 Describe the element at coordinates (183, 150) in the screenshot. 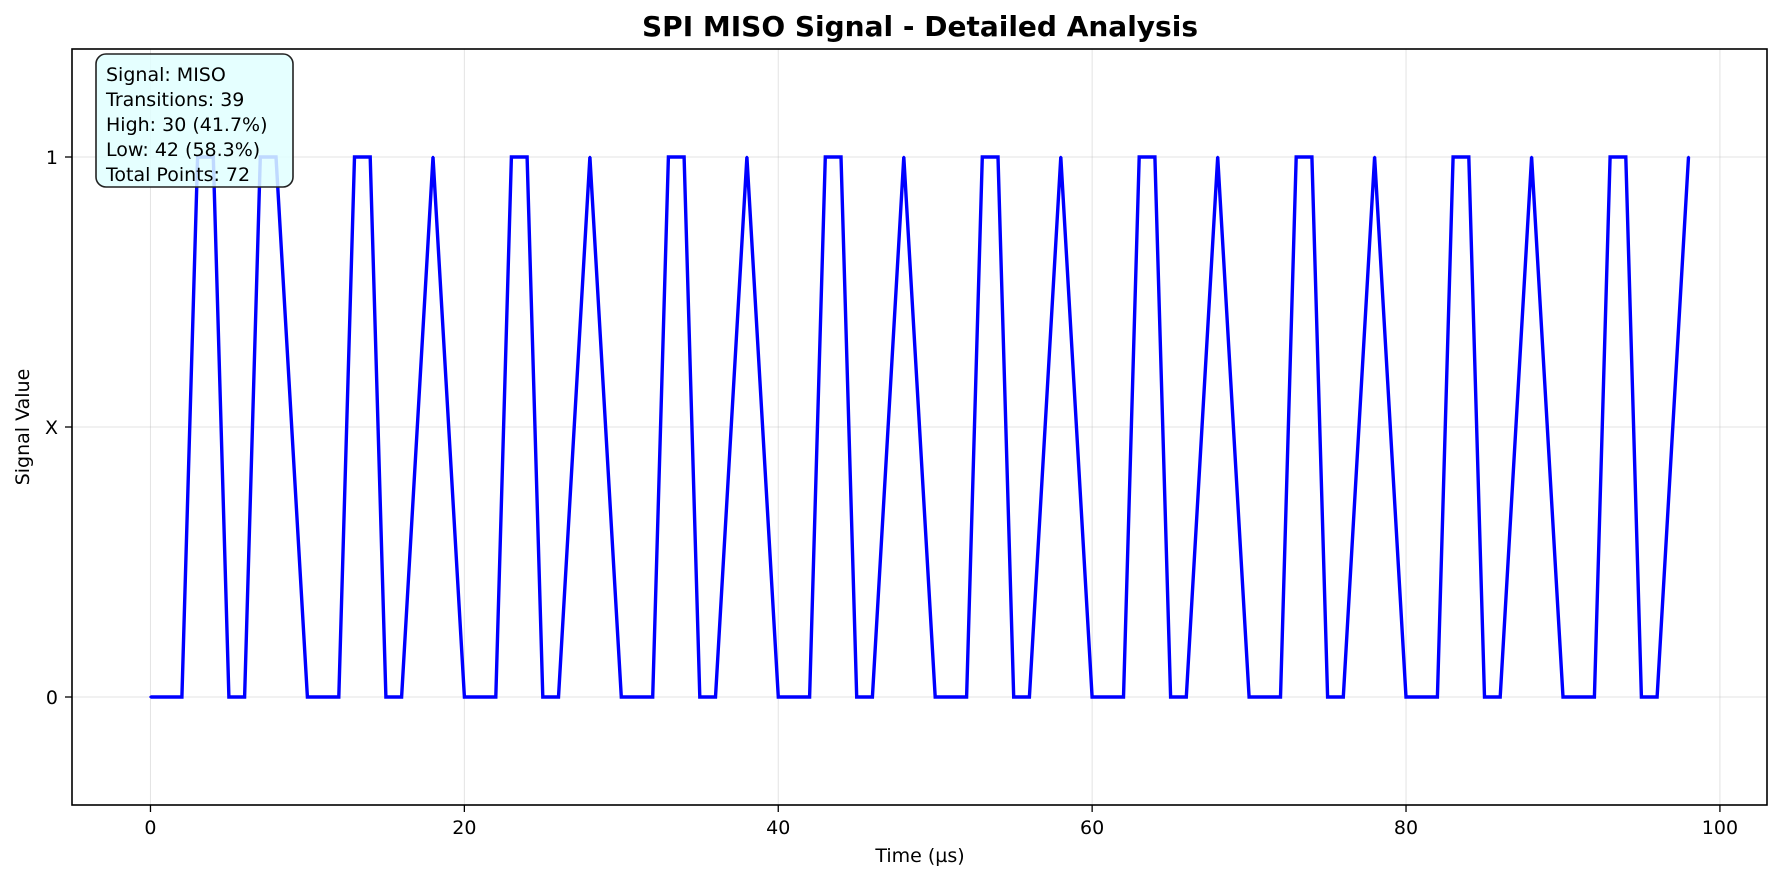

I see `stats-line: Low: 42 (58.3%)` at that location.